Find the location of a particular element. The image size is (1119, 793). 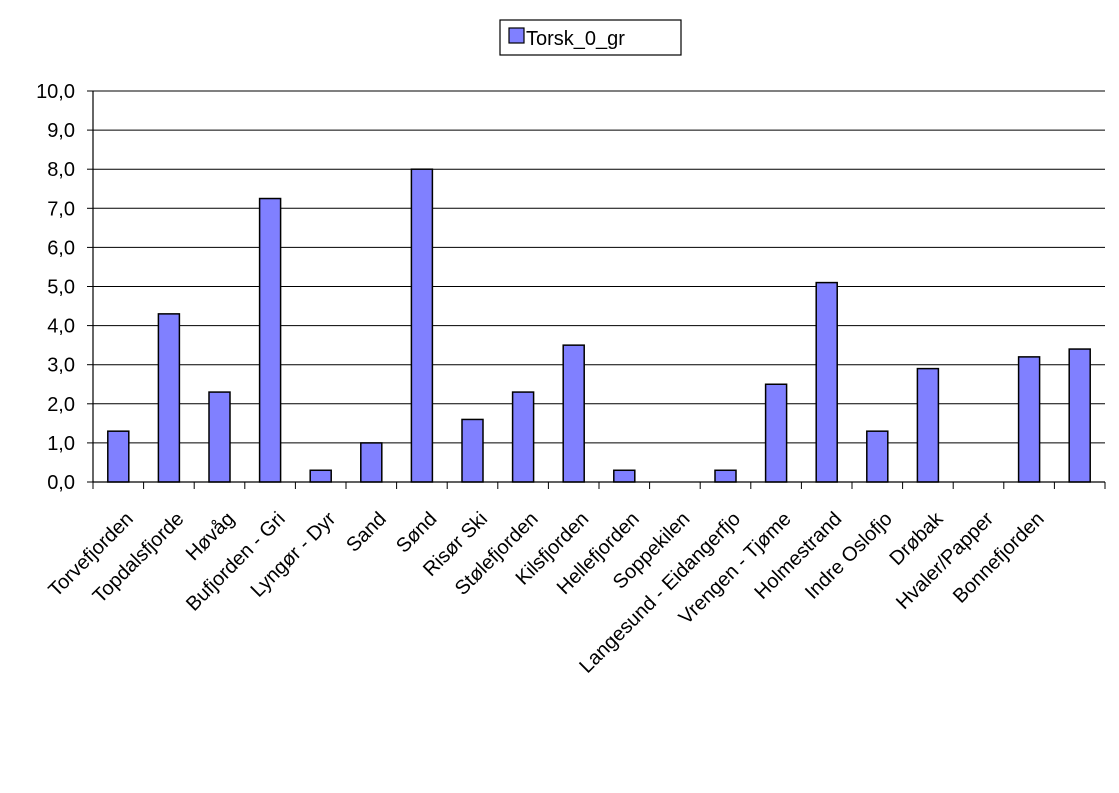

y-tick-label: 1,0 is located at coordinates (61, 444).